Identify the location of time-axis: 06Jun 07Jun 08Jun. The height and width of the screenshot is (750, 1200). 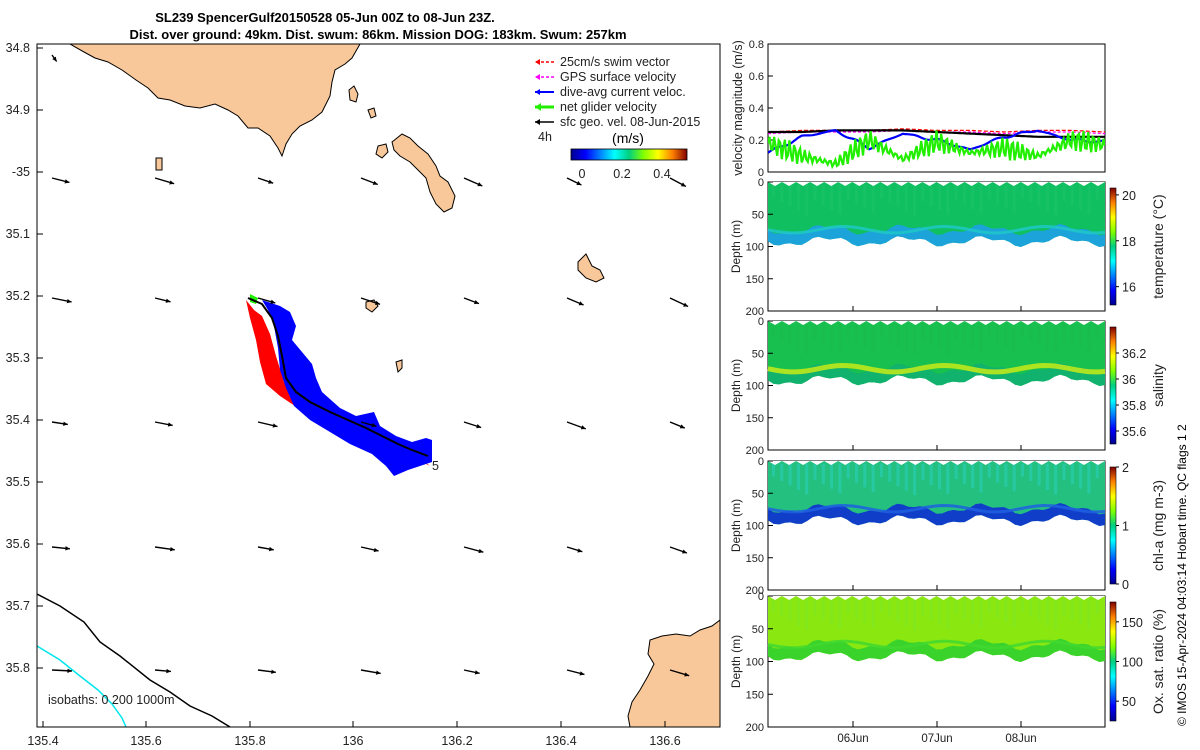
(937, 733).